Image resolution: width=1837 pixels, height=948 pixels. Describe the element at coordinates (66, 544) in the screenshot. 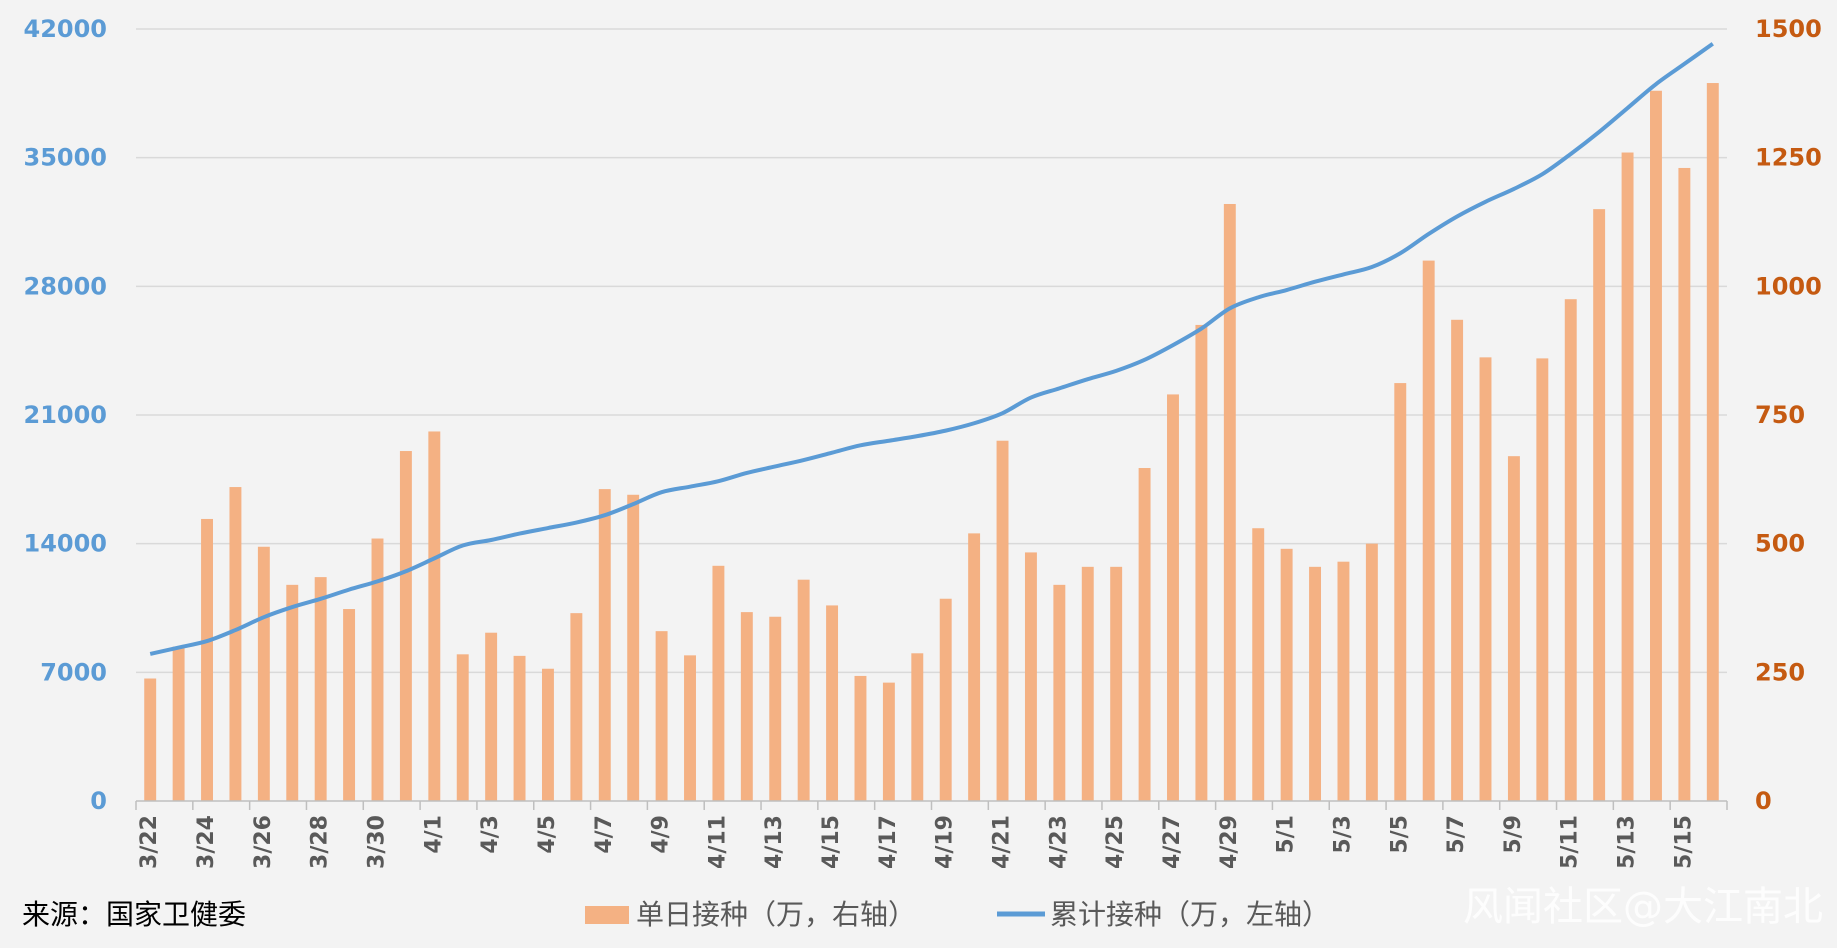

I see `y-left-tick-label: 14000` at that location.